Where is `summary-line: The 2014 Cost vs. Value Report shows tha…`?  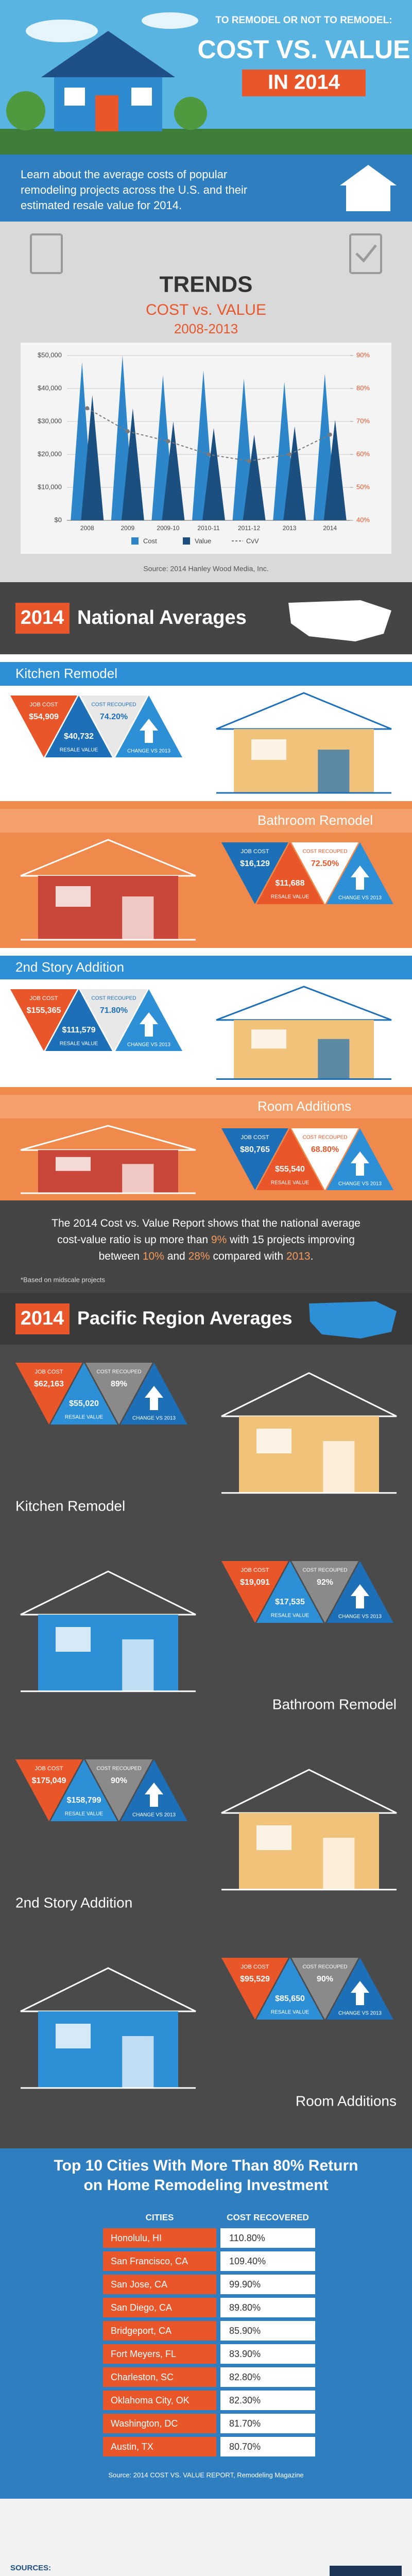 summary-line: The 2014 Cost vs. Value Report shows tha… is located at coordinates (206, 1223).